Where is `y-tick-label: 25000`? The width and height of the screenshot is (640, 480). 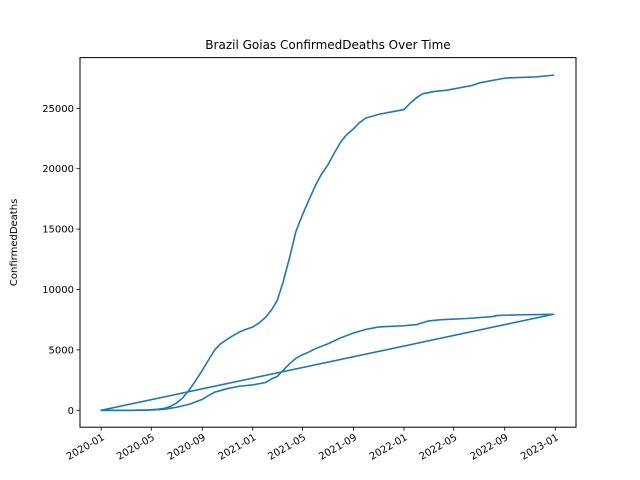
y-tick-label: 25000 is located at coordinates (58, 109).